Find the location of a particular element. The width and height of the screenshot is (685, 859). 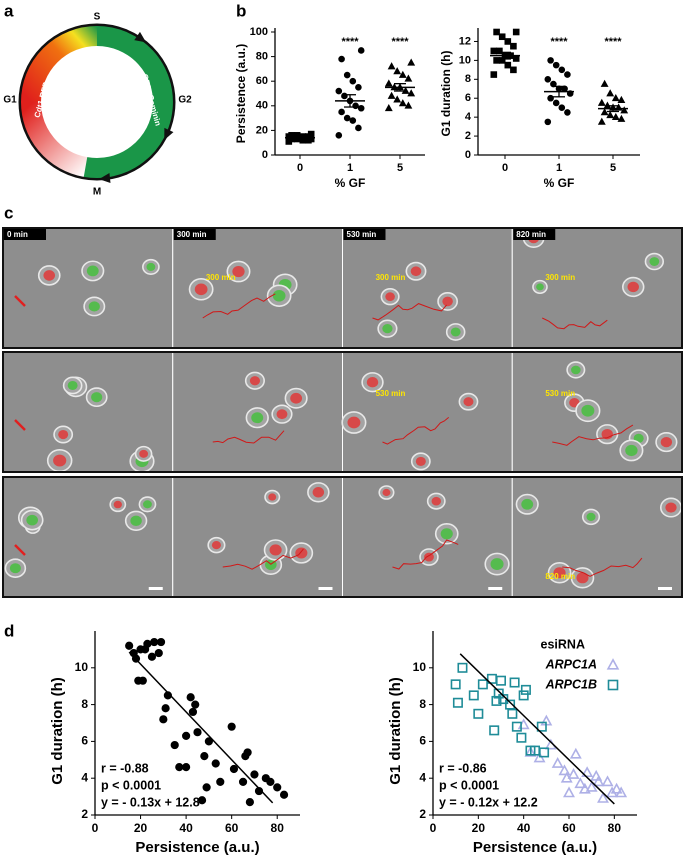

panel-label: c is located at coordinates (8, 212).